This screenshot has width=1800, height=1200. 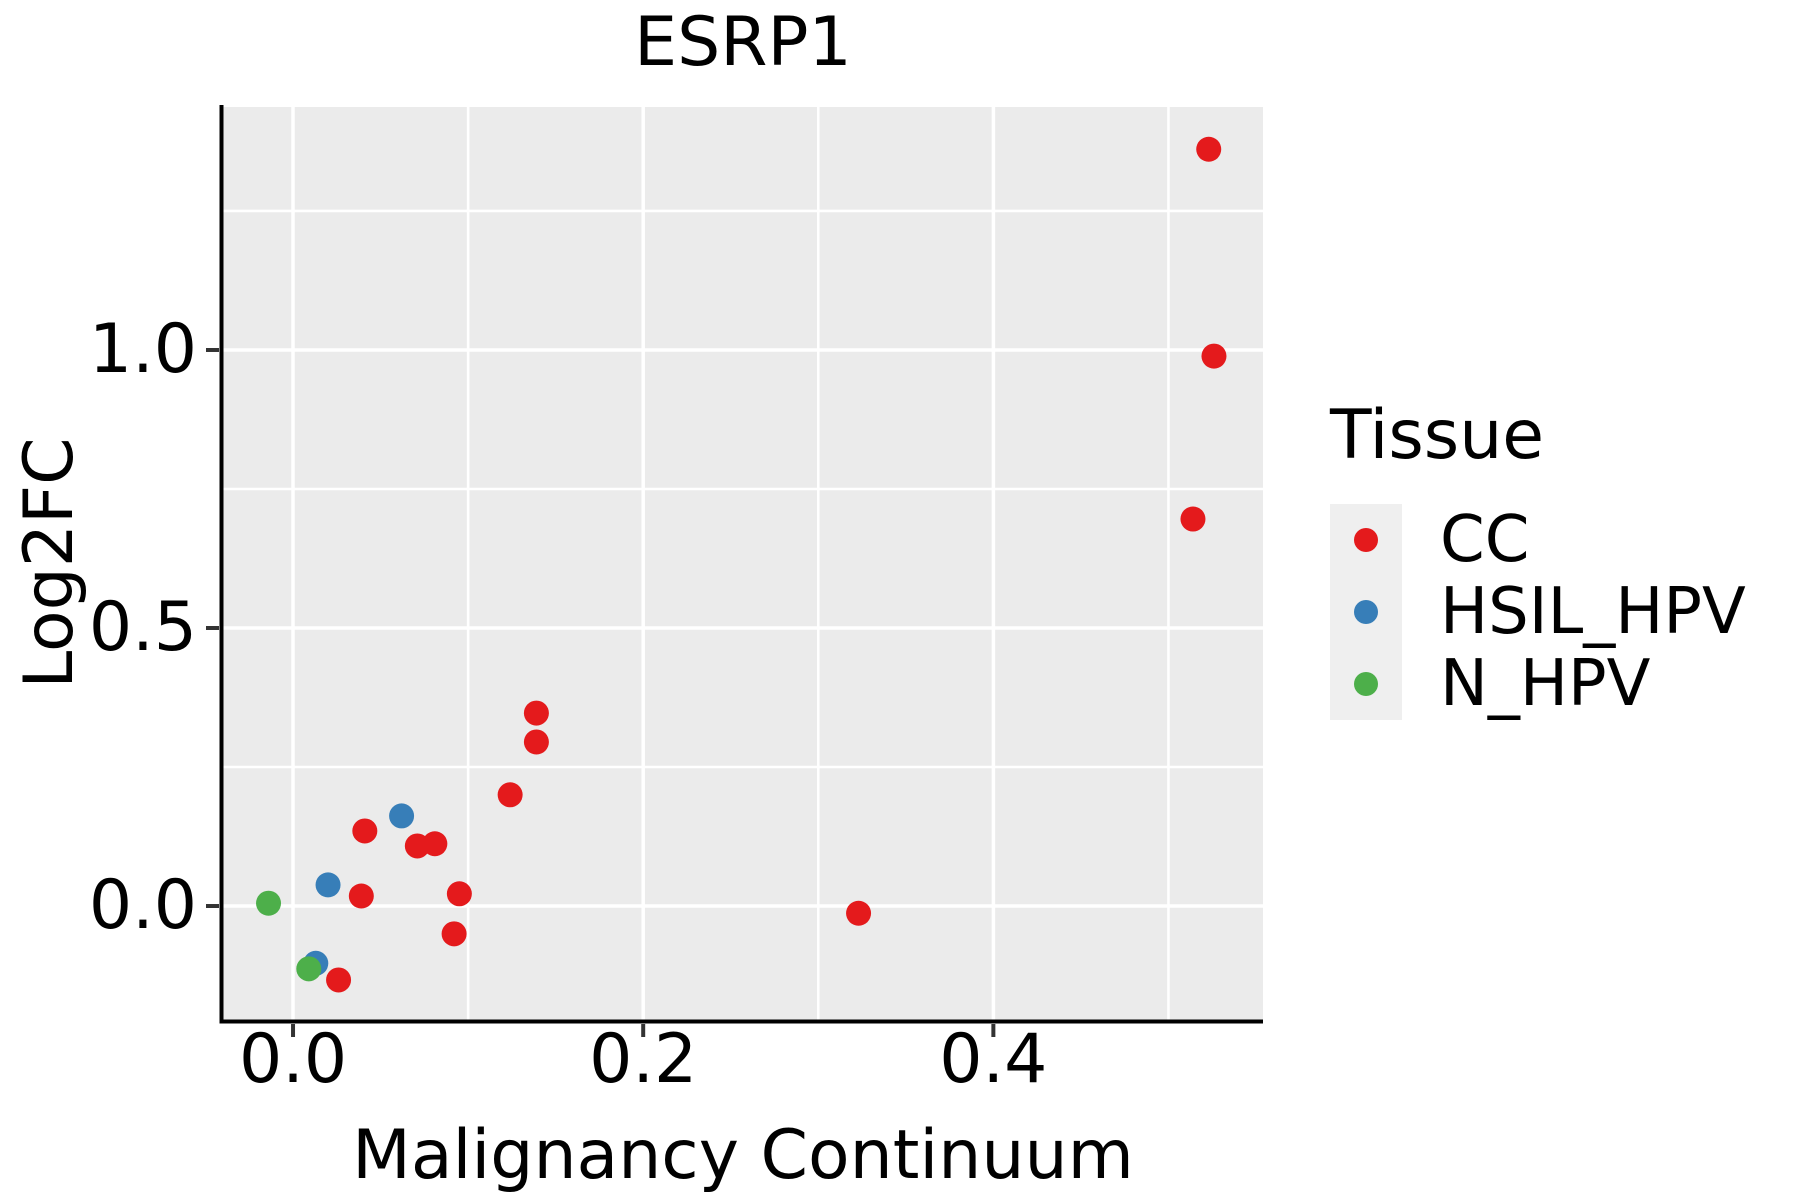 I want to click on legend-label: CC, so click(x=1485, y=540).